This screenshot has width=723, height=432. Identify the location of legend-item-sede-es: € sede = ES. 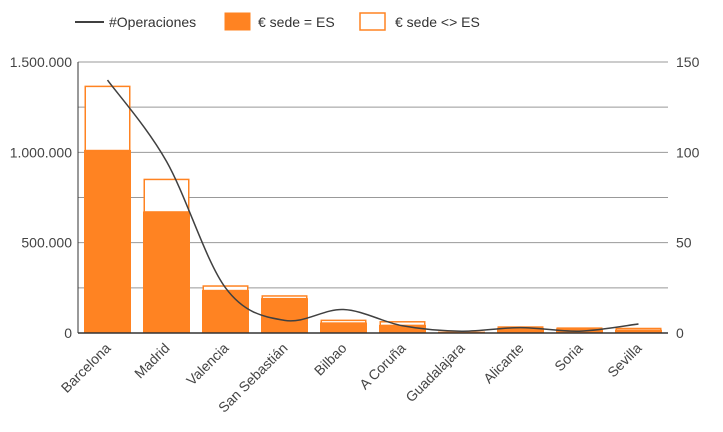
(279, 21).